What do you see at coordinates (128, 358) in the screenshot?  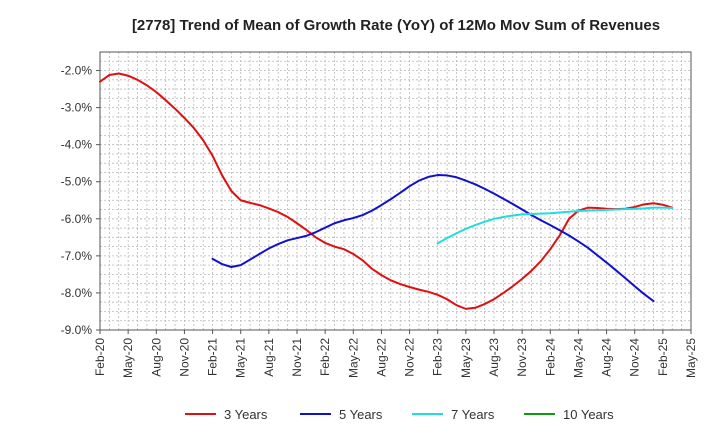 I see `x-tick-label: May-20` at bounding box center [128, 358].